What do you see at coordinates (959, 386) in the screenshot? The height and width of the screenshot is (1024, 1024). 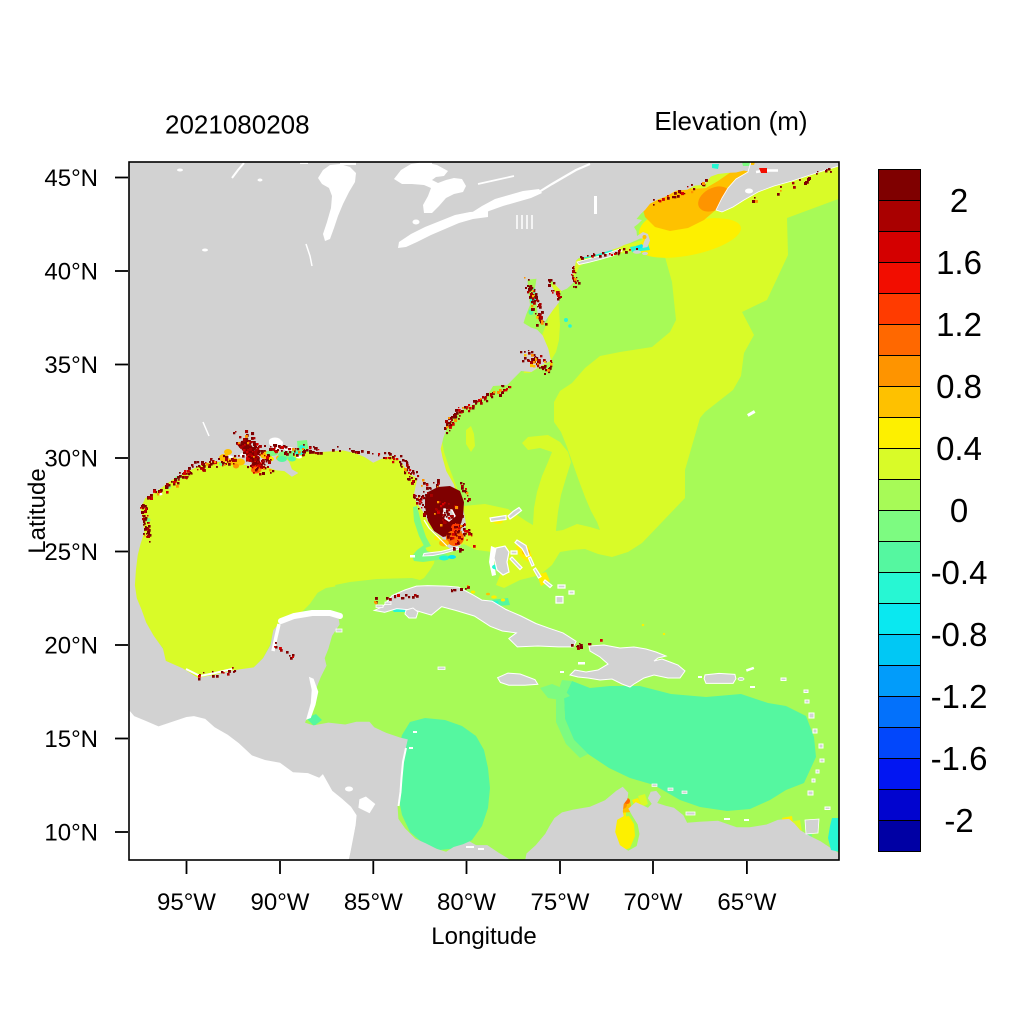 I see `svg-text: 0.8` at bounding box center [959, 386].